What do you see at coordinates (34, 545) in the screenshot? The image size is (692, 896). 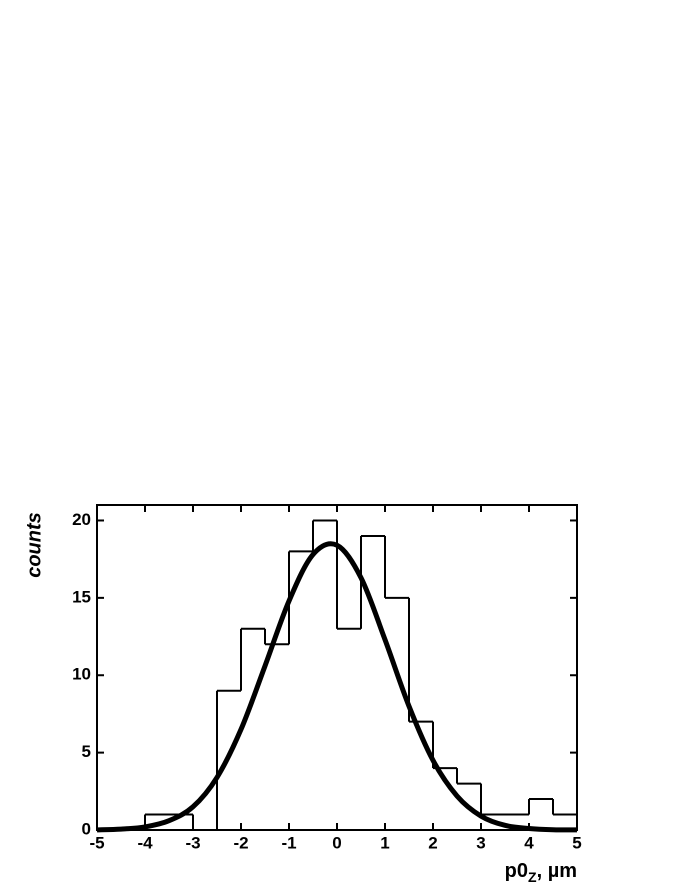 I see `y-axis-label: counts` at bounding box center [34, 545].